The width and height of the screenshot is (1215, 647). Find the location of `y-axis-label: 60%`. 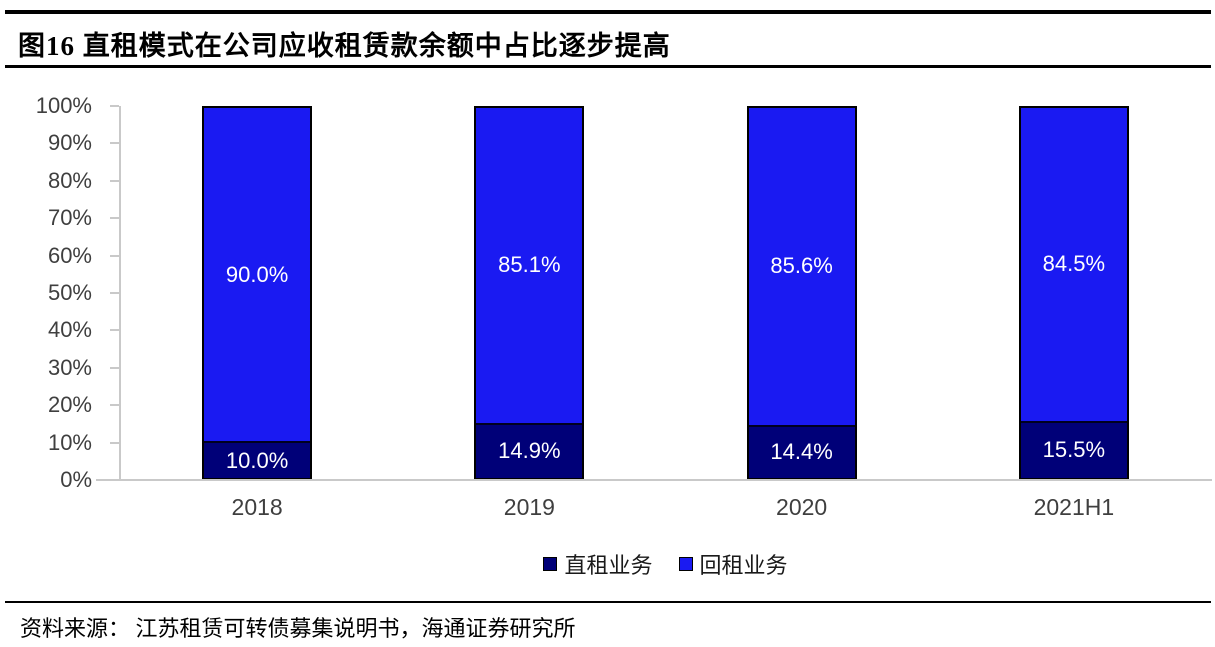

y-axis-label: 60% is located at coordinates (69, 255).